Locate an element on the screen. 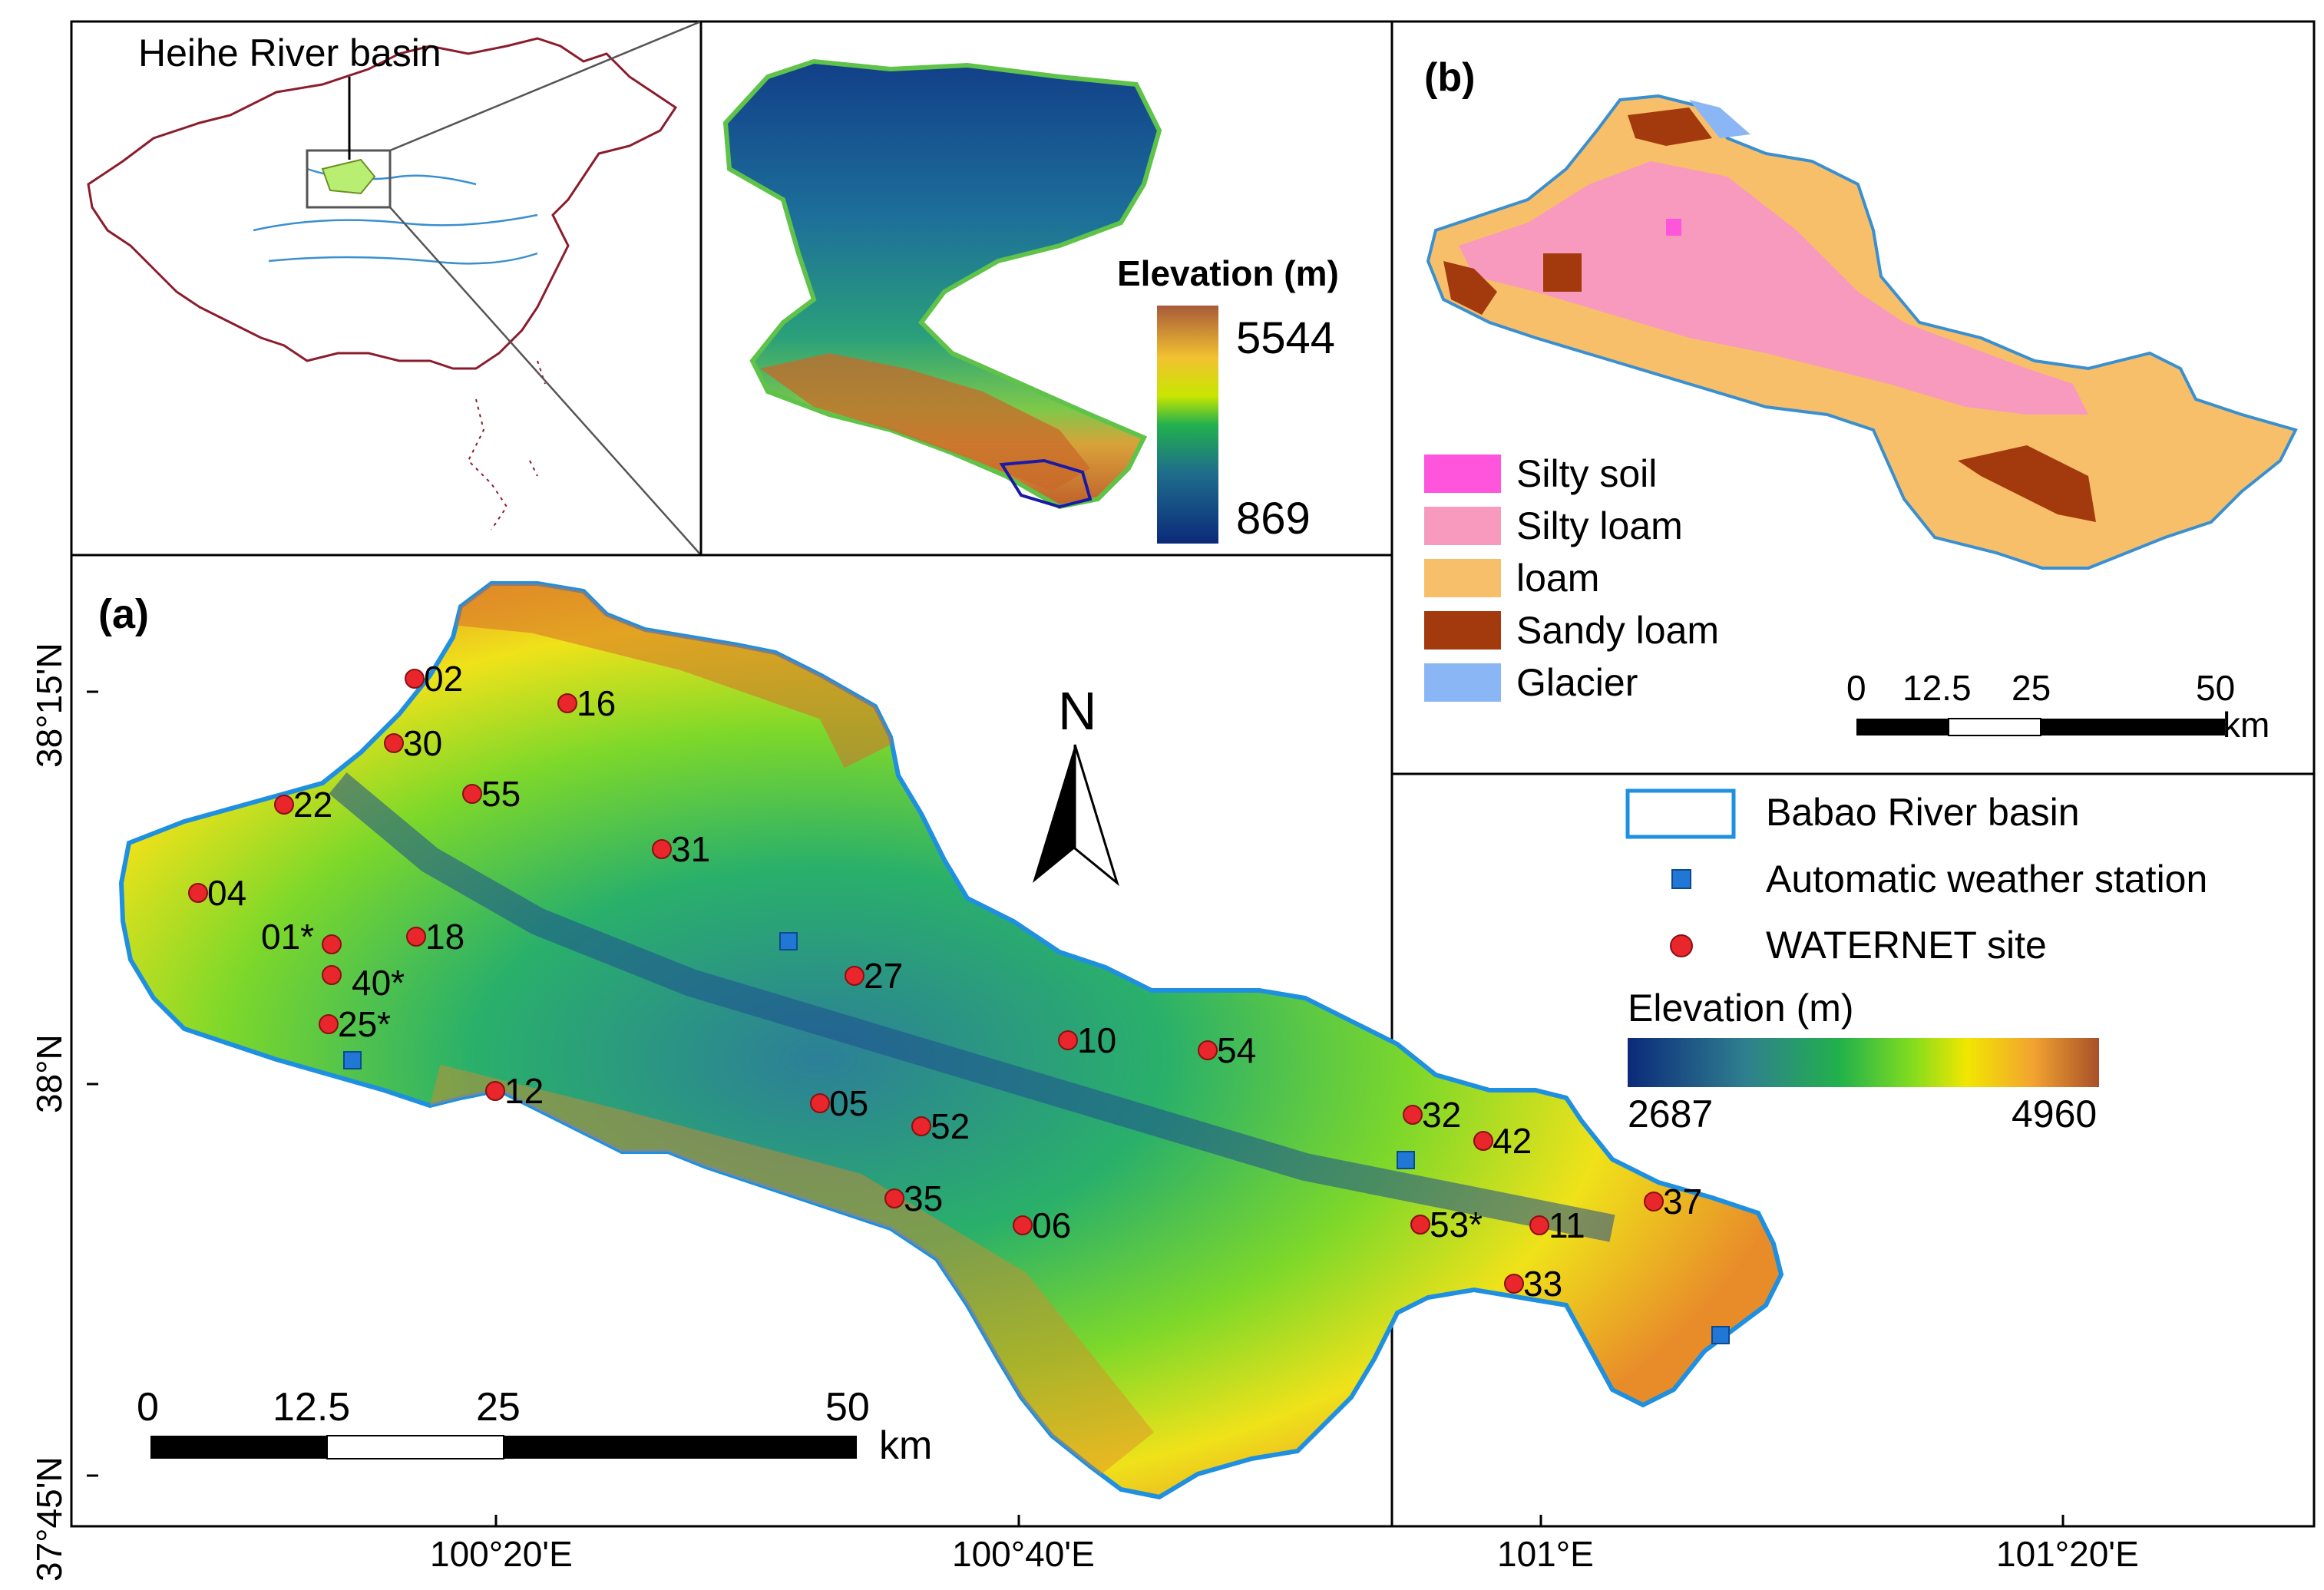  dem-legend-ramp is located at coordinates (1187, 425).